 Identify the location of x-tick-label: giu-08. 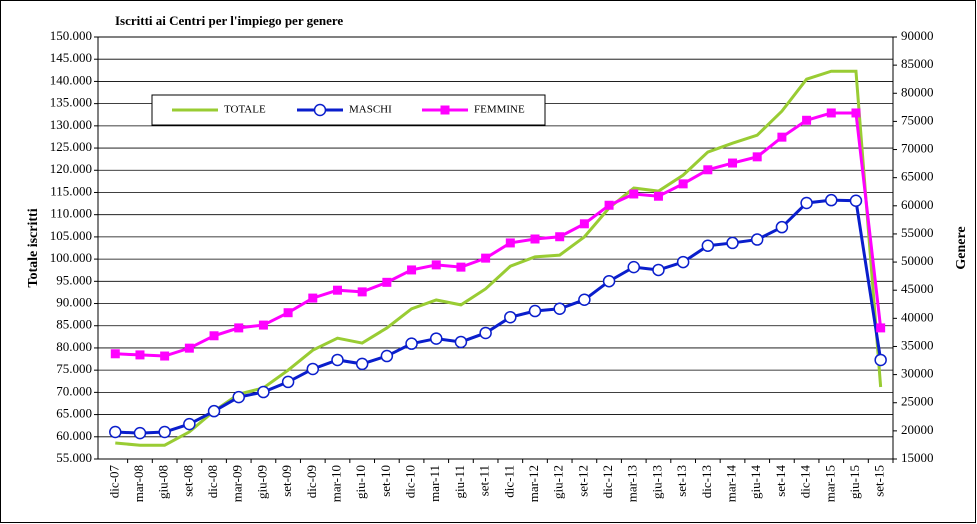
(163, 482).